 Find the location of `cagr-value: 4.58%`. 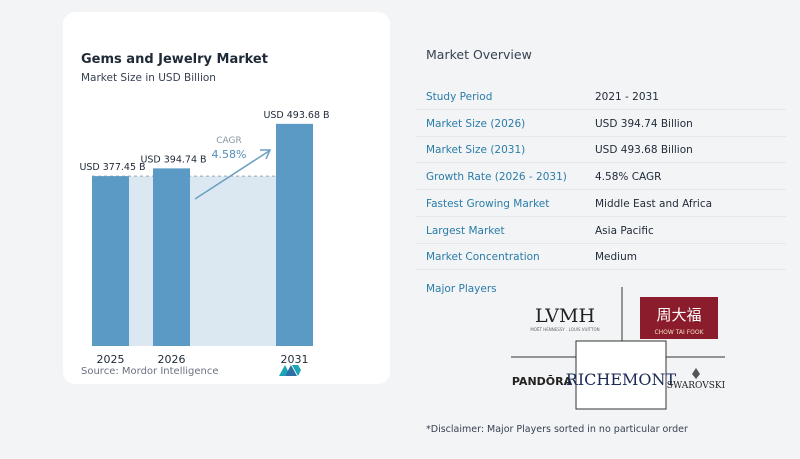

cagr-value: 4.58% is located at coordinates (229, 154).